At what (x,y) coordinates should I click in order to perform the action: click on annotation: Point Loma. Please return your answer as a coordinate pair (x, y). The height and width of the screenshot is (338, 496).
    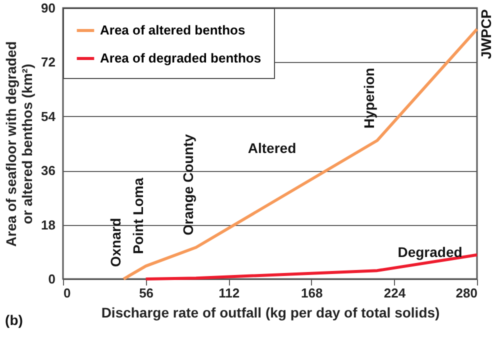
    Looking at the image, I should click on (138, 216).